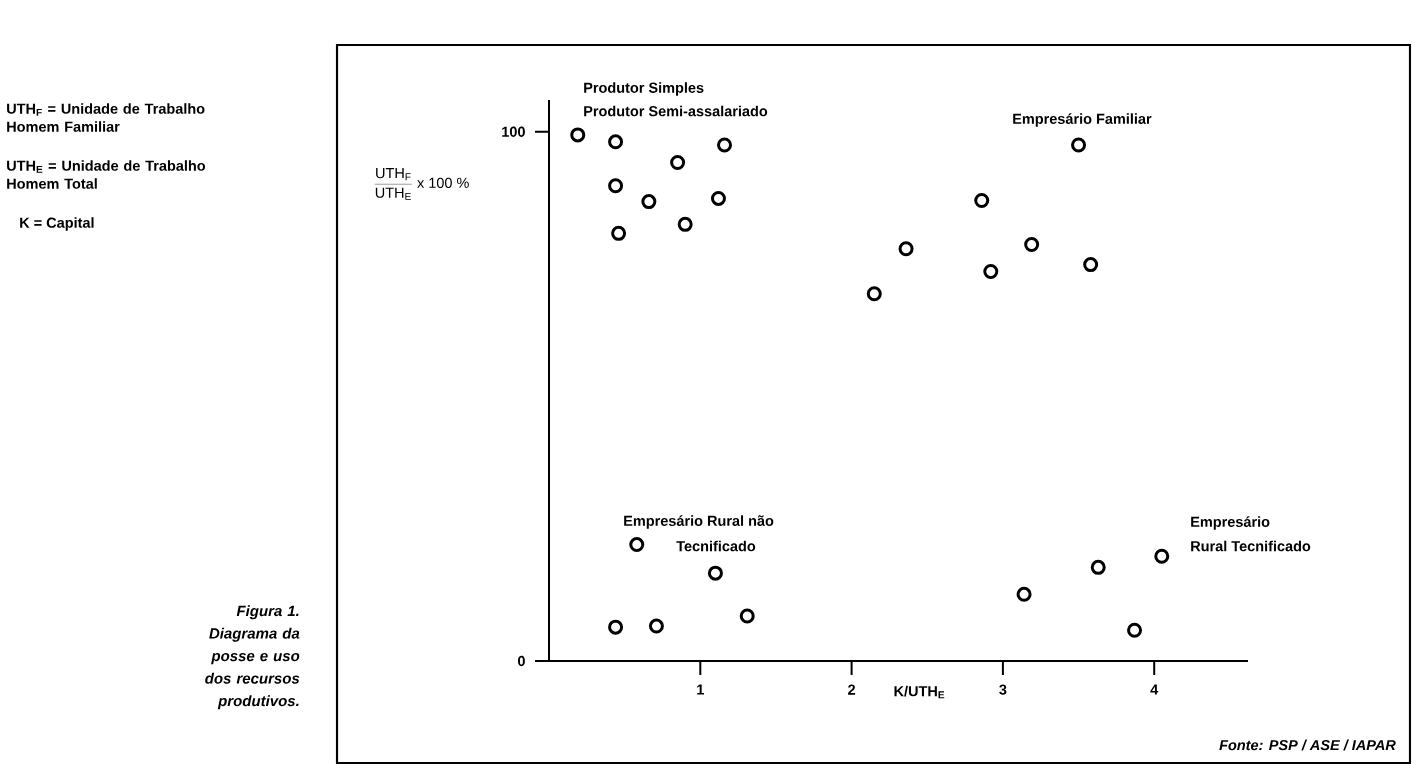  Describe the element at coordinates (106, 117) in the screenshot. I see `text: UTH$_{F}$ = Unidade de Trabalho Homem Familiar` at that location.